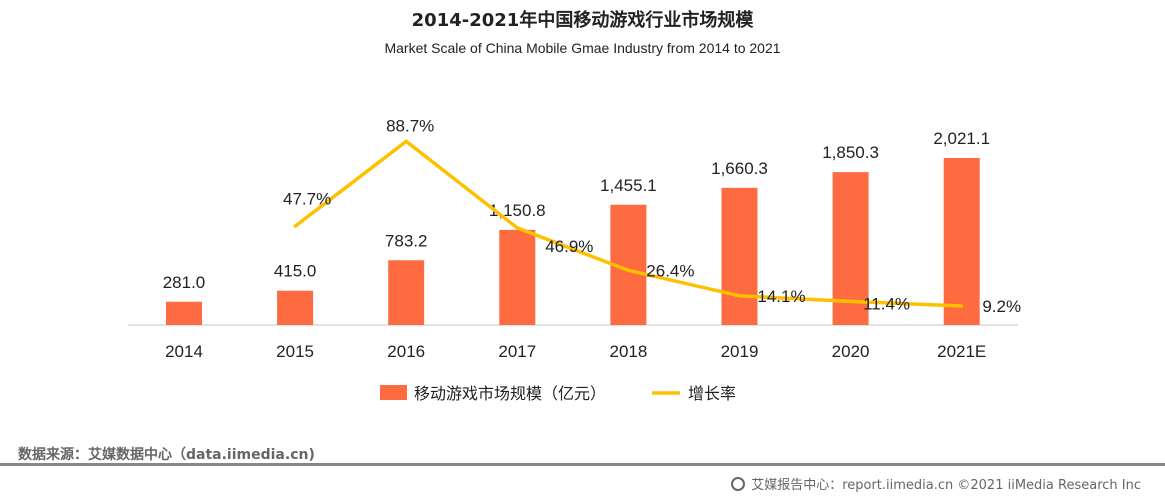 This screenshot has height=496, width=1165. Describe the element at coordinates (781, 296) in the screenshot. I see `line-label-2019: 14.1%` at that location.